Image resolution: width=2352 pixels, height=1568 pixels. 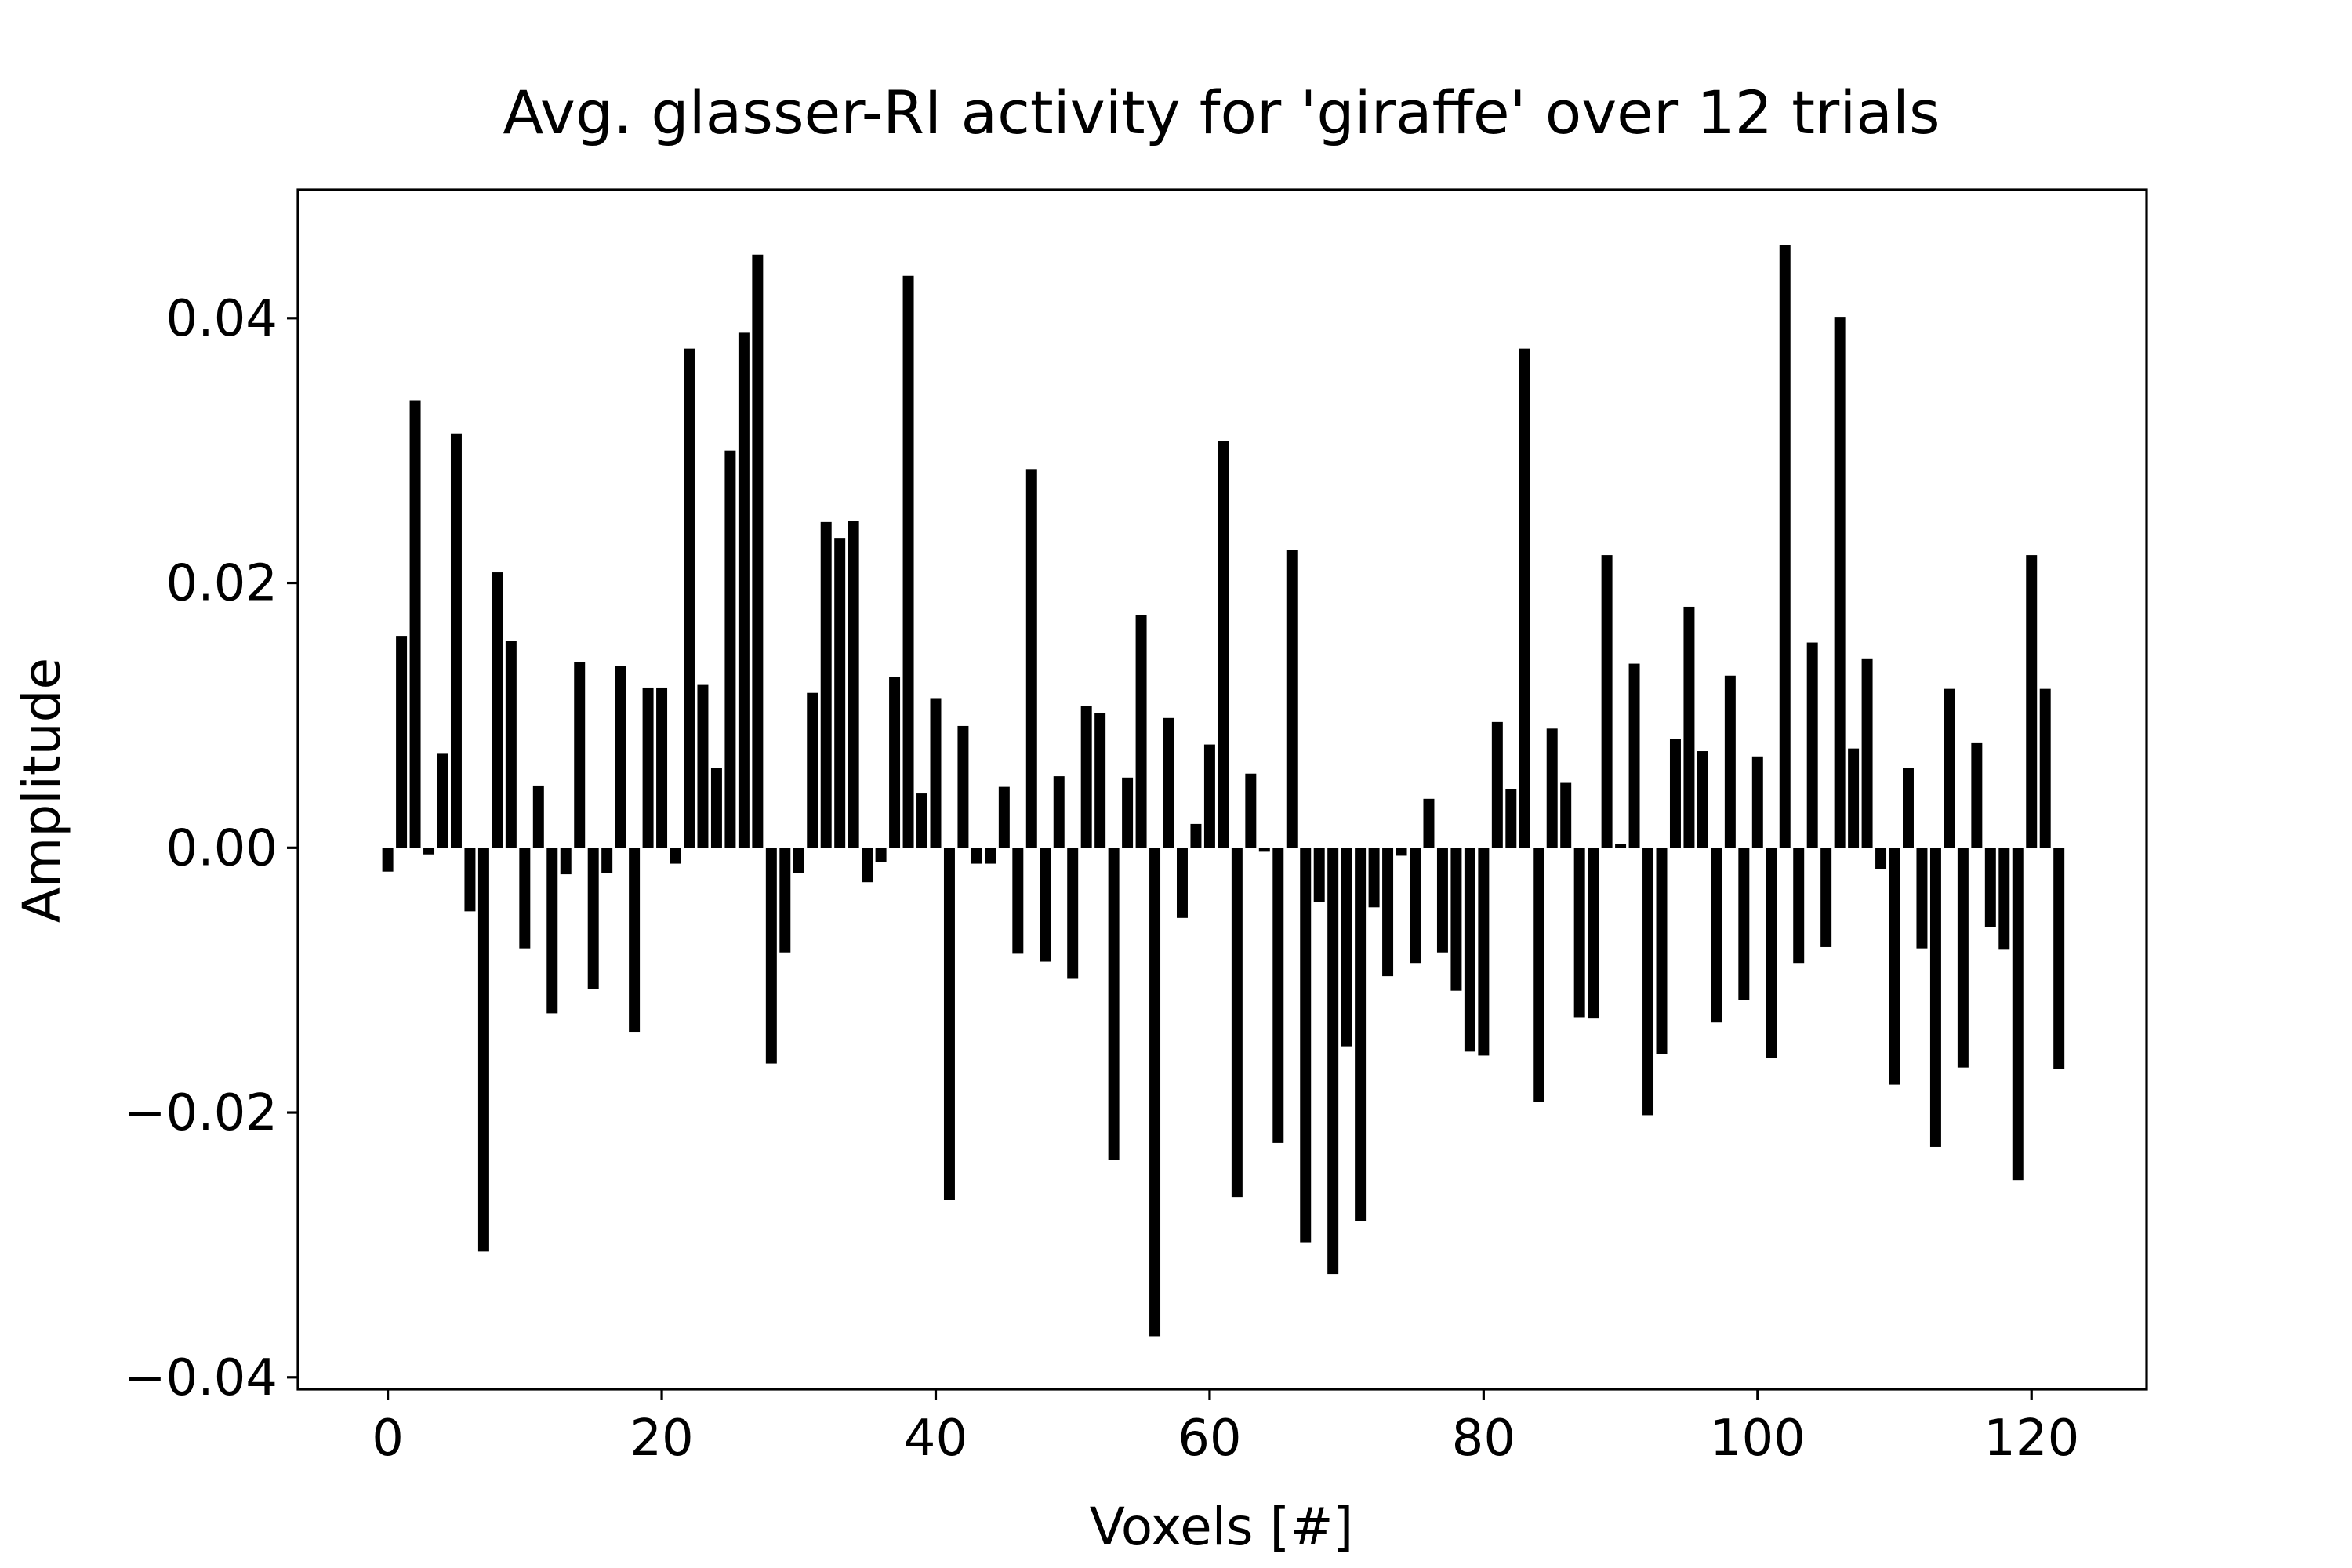 What do you see at coordinates (388, 1439) in the screenshot?
I see `x-tick-label: 0` at bounding box center [388, 1439].